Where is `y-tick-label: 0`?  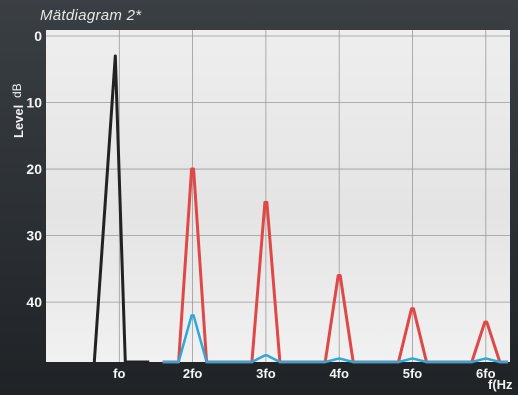
y-tick-label: 0 is located at coordinates (38, 36).